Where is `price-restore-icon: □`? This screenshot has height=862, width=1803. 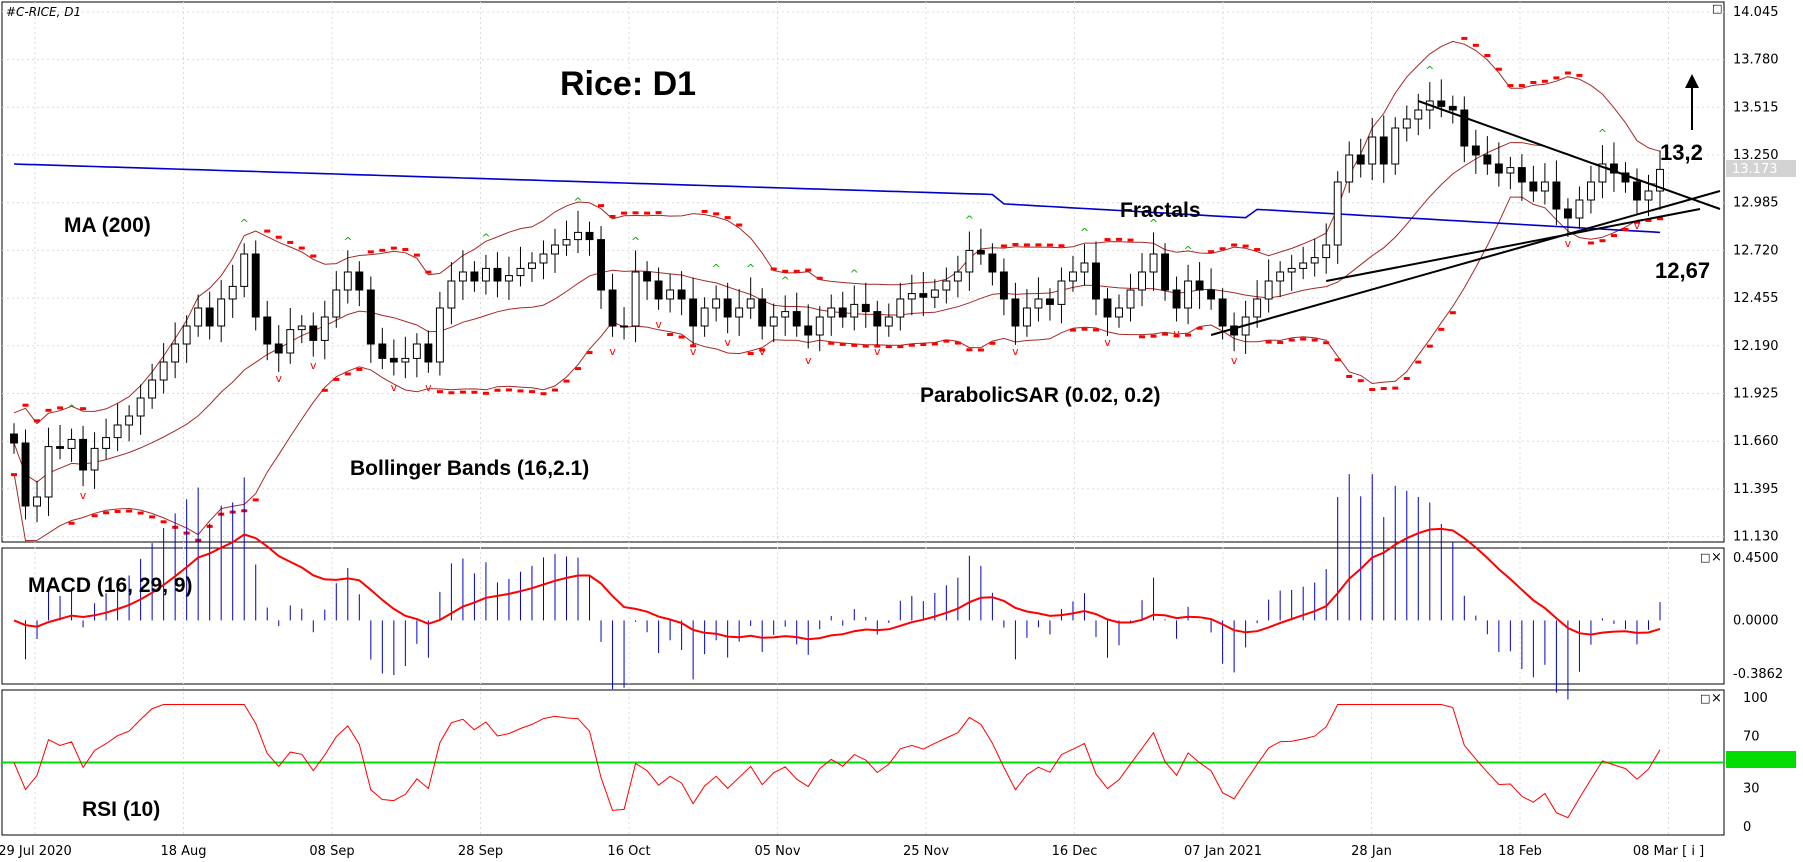
price-restore-icon: □ is located at coordinates (1717, 8).